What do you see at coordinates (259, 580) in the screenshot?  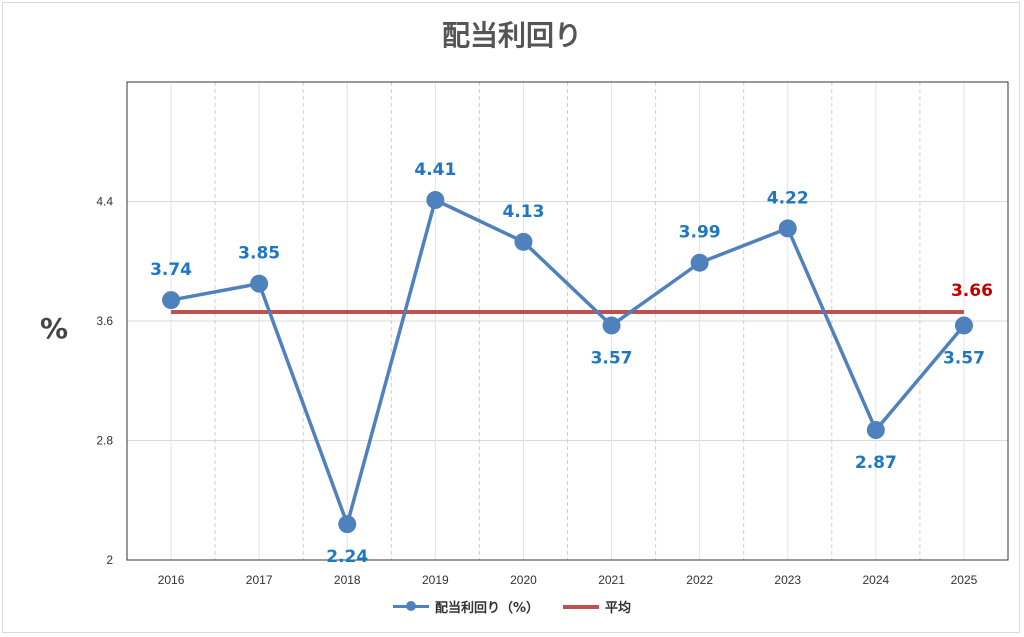 I see `x-tick-label: 2017` at bounding box center [259, 580].